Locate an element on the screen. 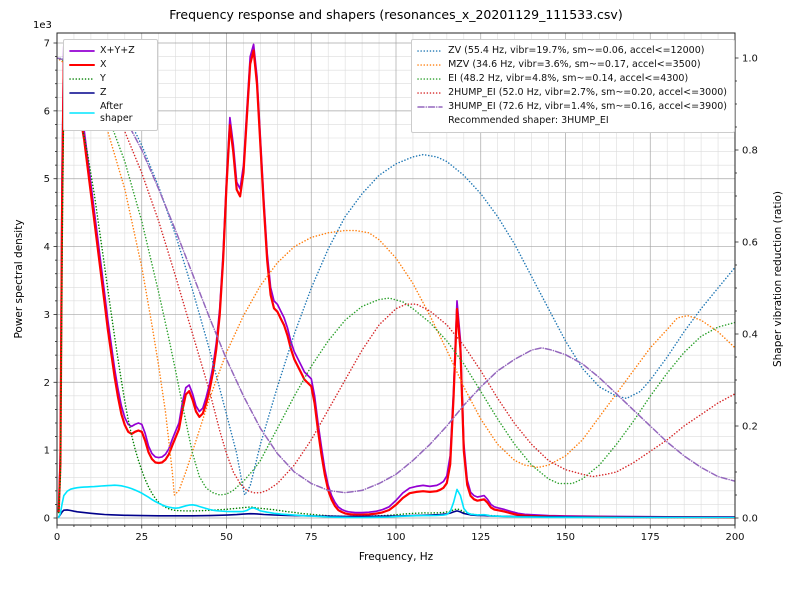 This screenshot has width=800, height=600. x-legend-line is located at coordinates (82, 64).